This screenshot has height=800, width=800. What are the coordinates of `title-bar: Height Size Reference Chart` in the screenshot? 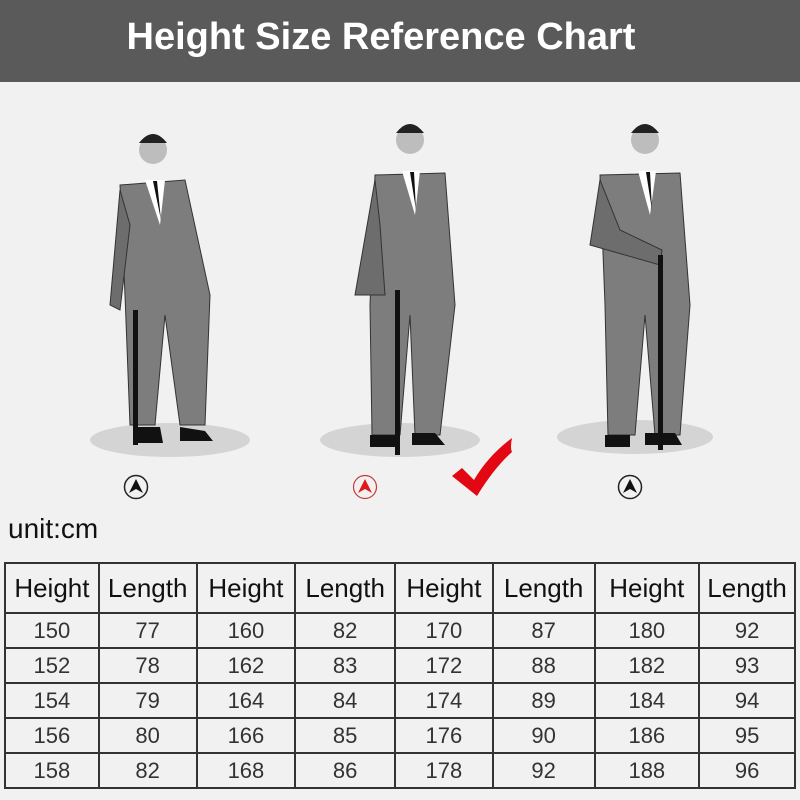 It's located at (400, 41).